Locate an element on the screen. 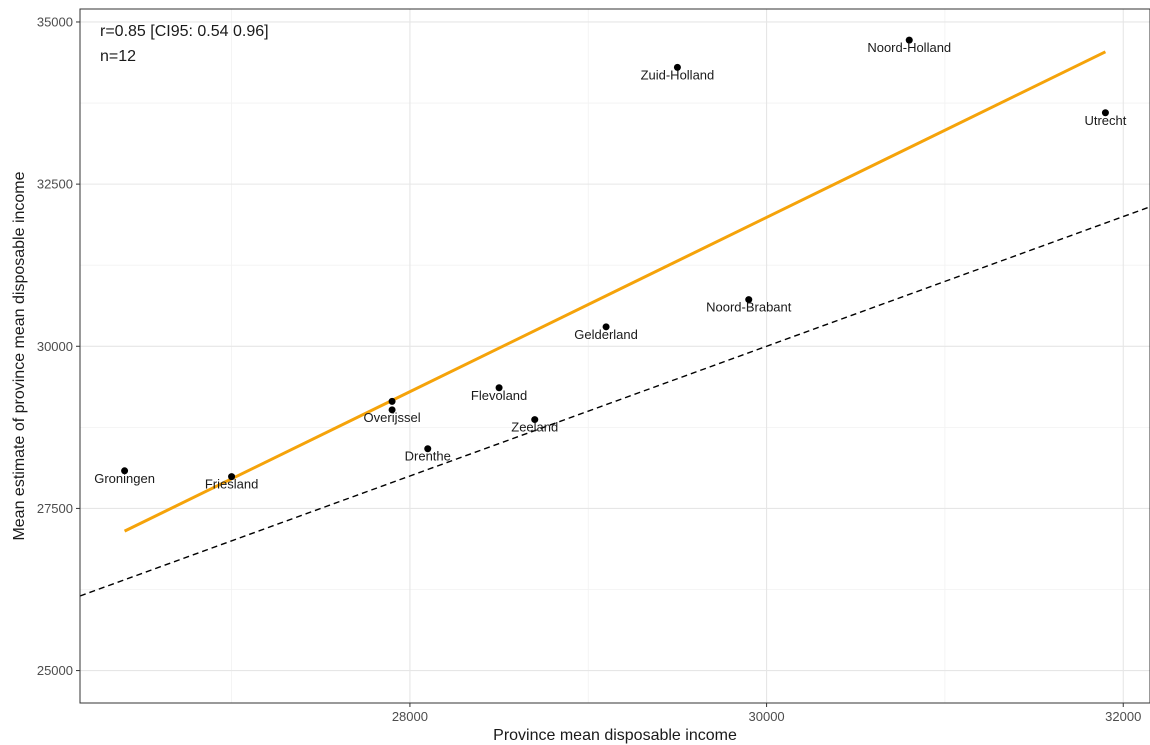 The height and width of the screenshot is (745, 1150). y-tick-label: 27500 is located at coordinates (55, 508).